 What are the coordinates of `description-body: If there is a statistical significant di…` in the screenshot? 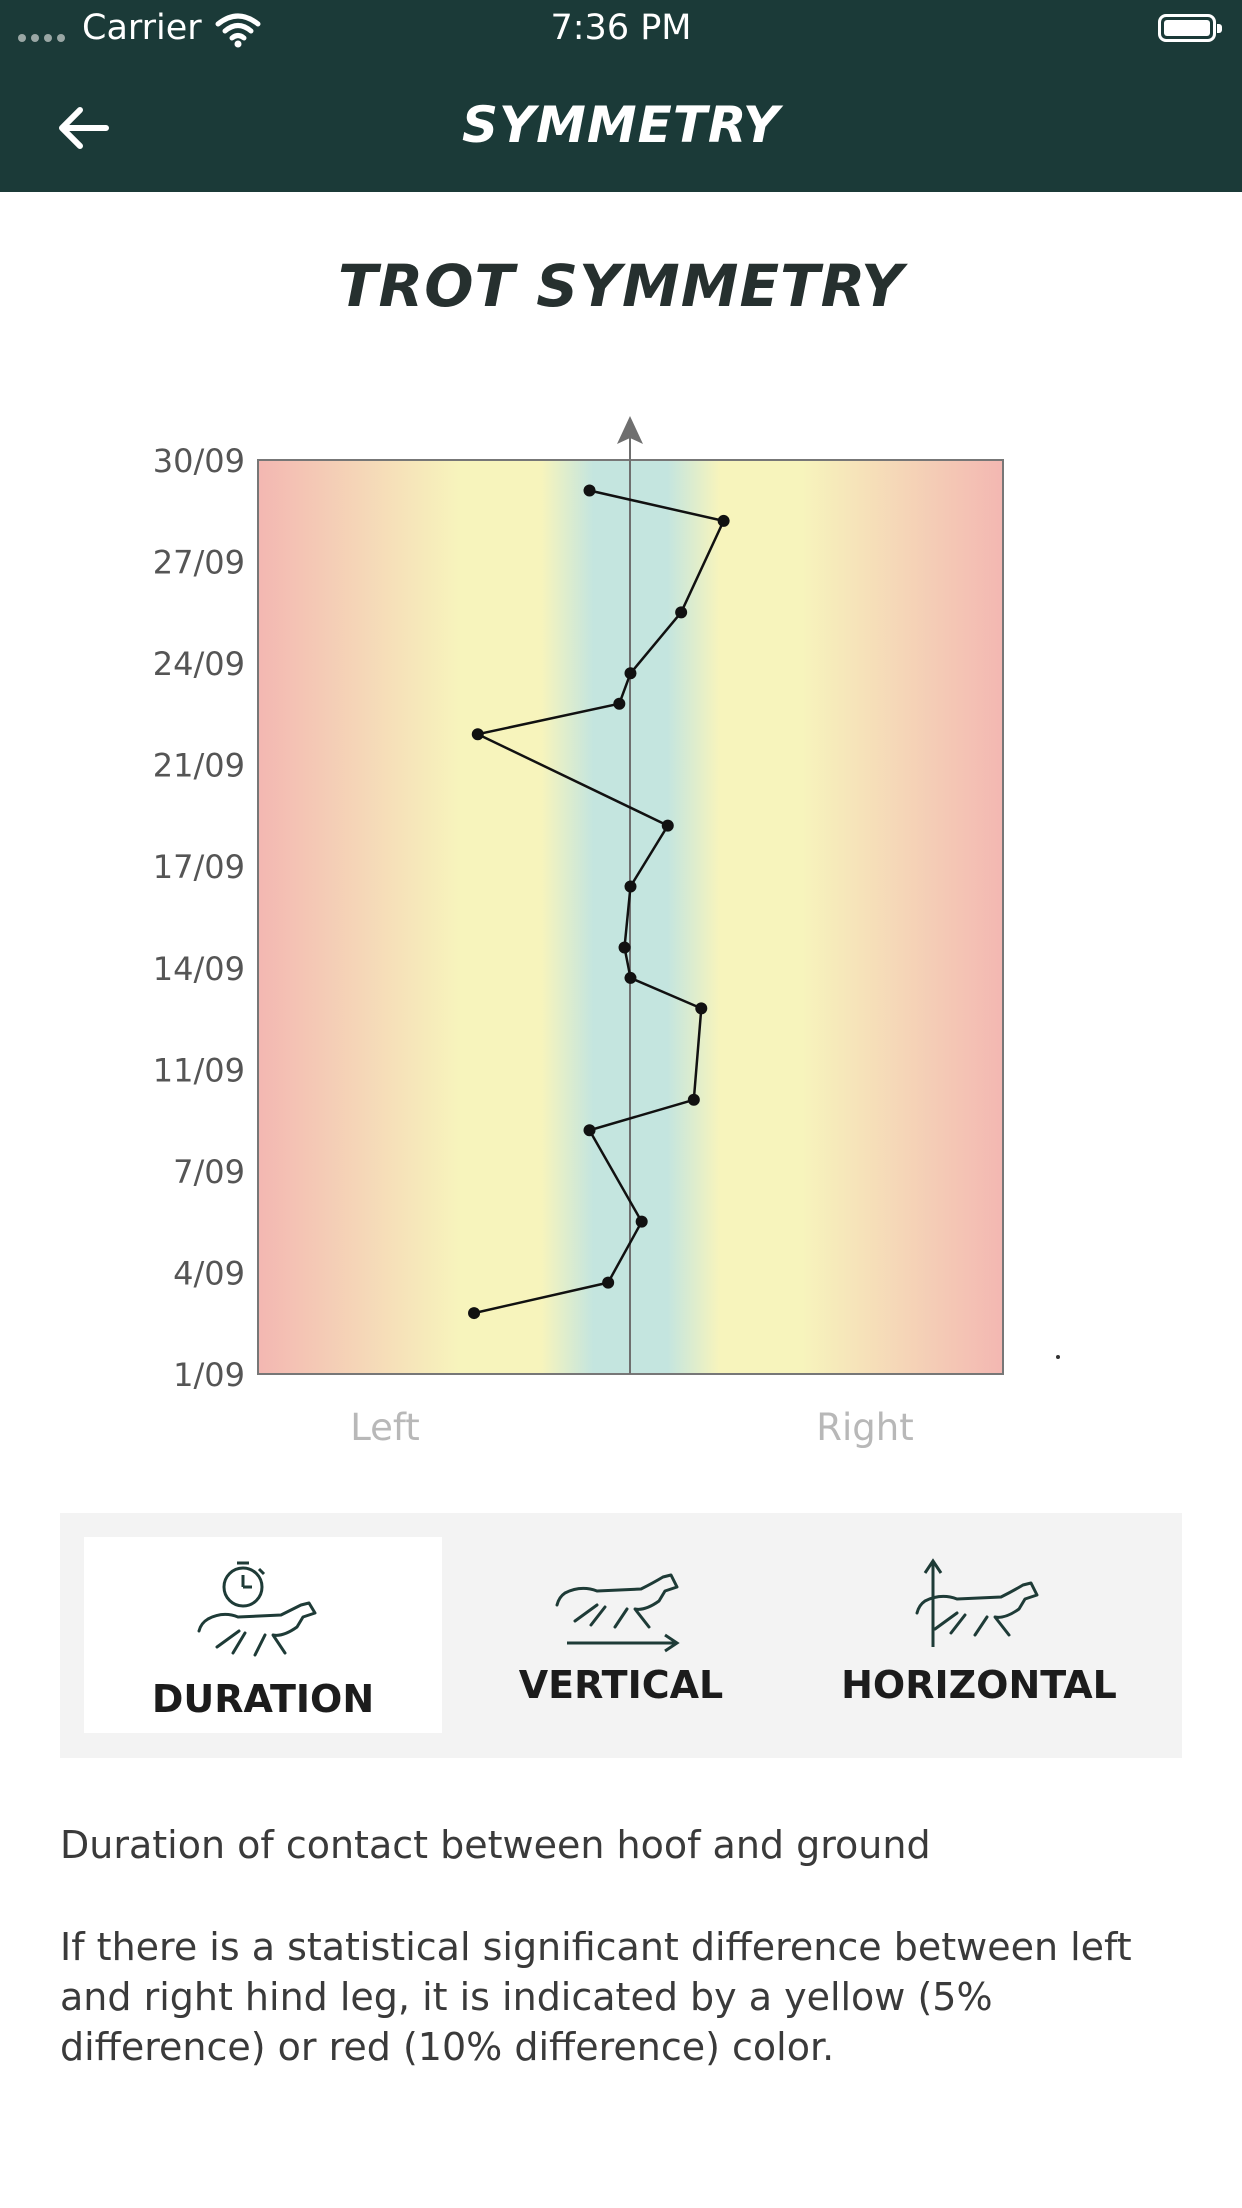 It's located at (596, 1997).